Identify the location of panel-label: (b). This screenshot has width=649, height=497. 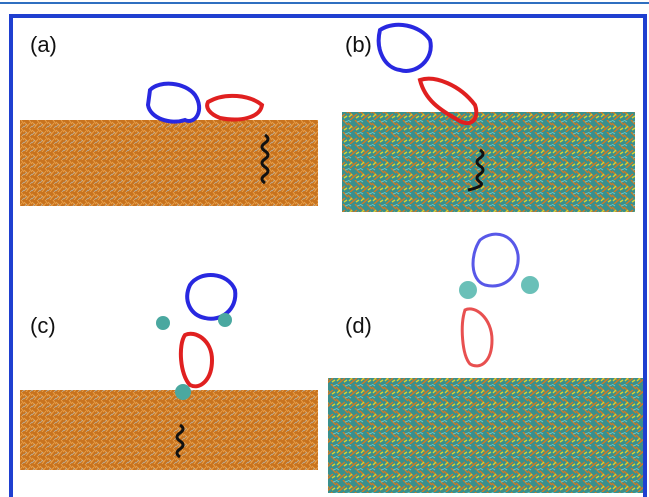
(358, 44).